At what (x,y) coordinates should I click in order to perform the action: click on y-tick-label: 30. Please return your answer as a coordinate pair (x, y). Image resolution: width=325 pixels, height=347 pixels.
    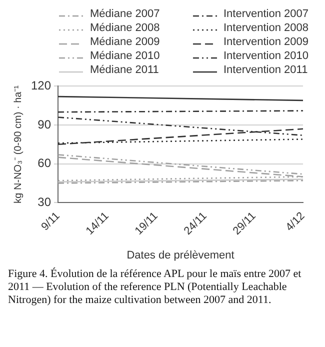
    Looking at the image, I should click on (45, 201).